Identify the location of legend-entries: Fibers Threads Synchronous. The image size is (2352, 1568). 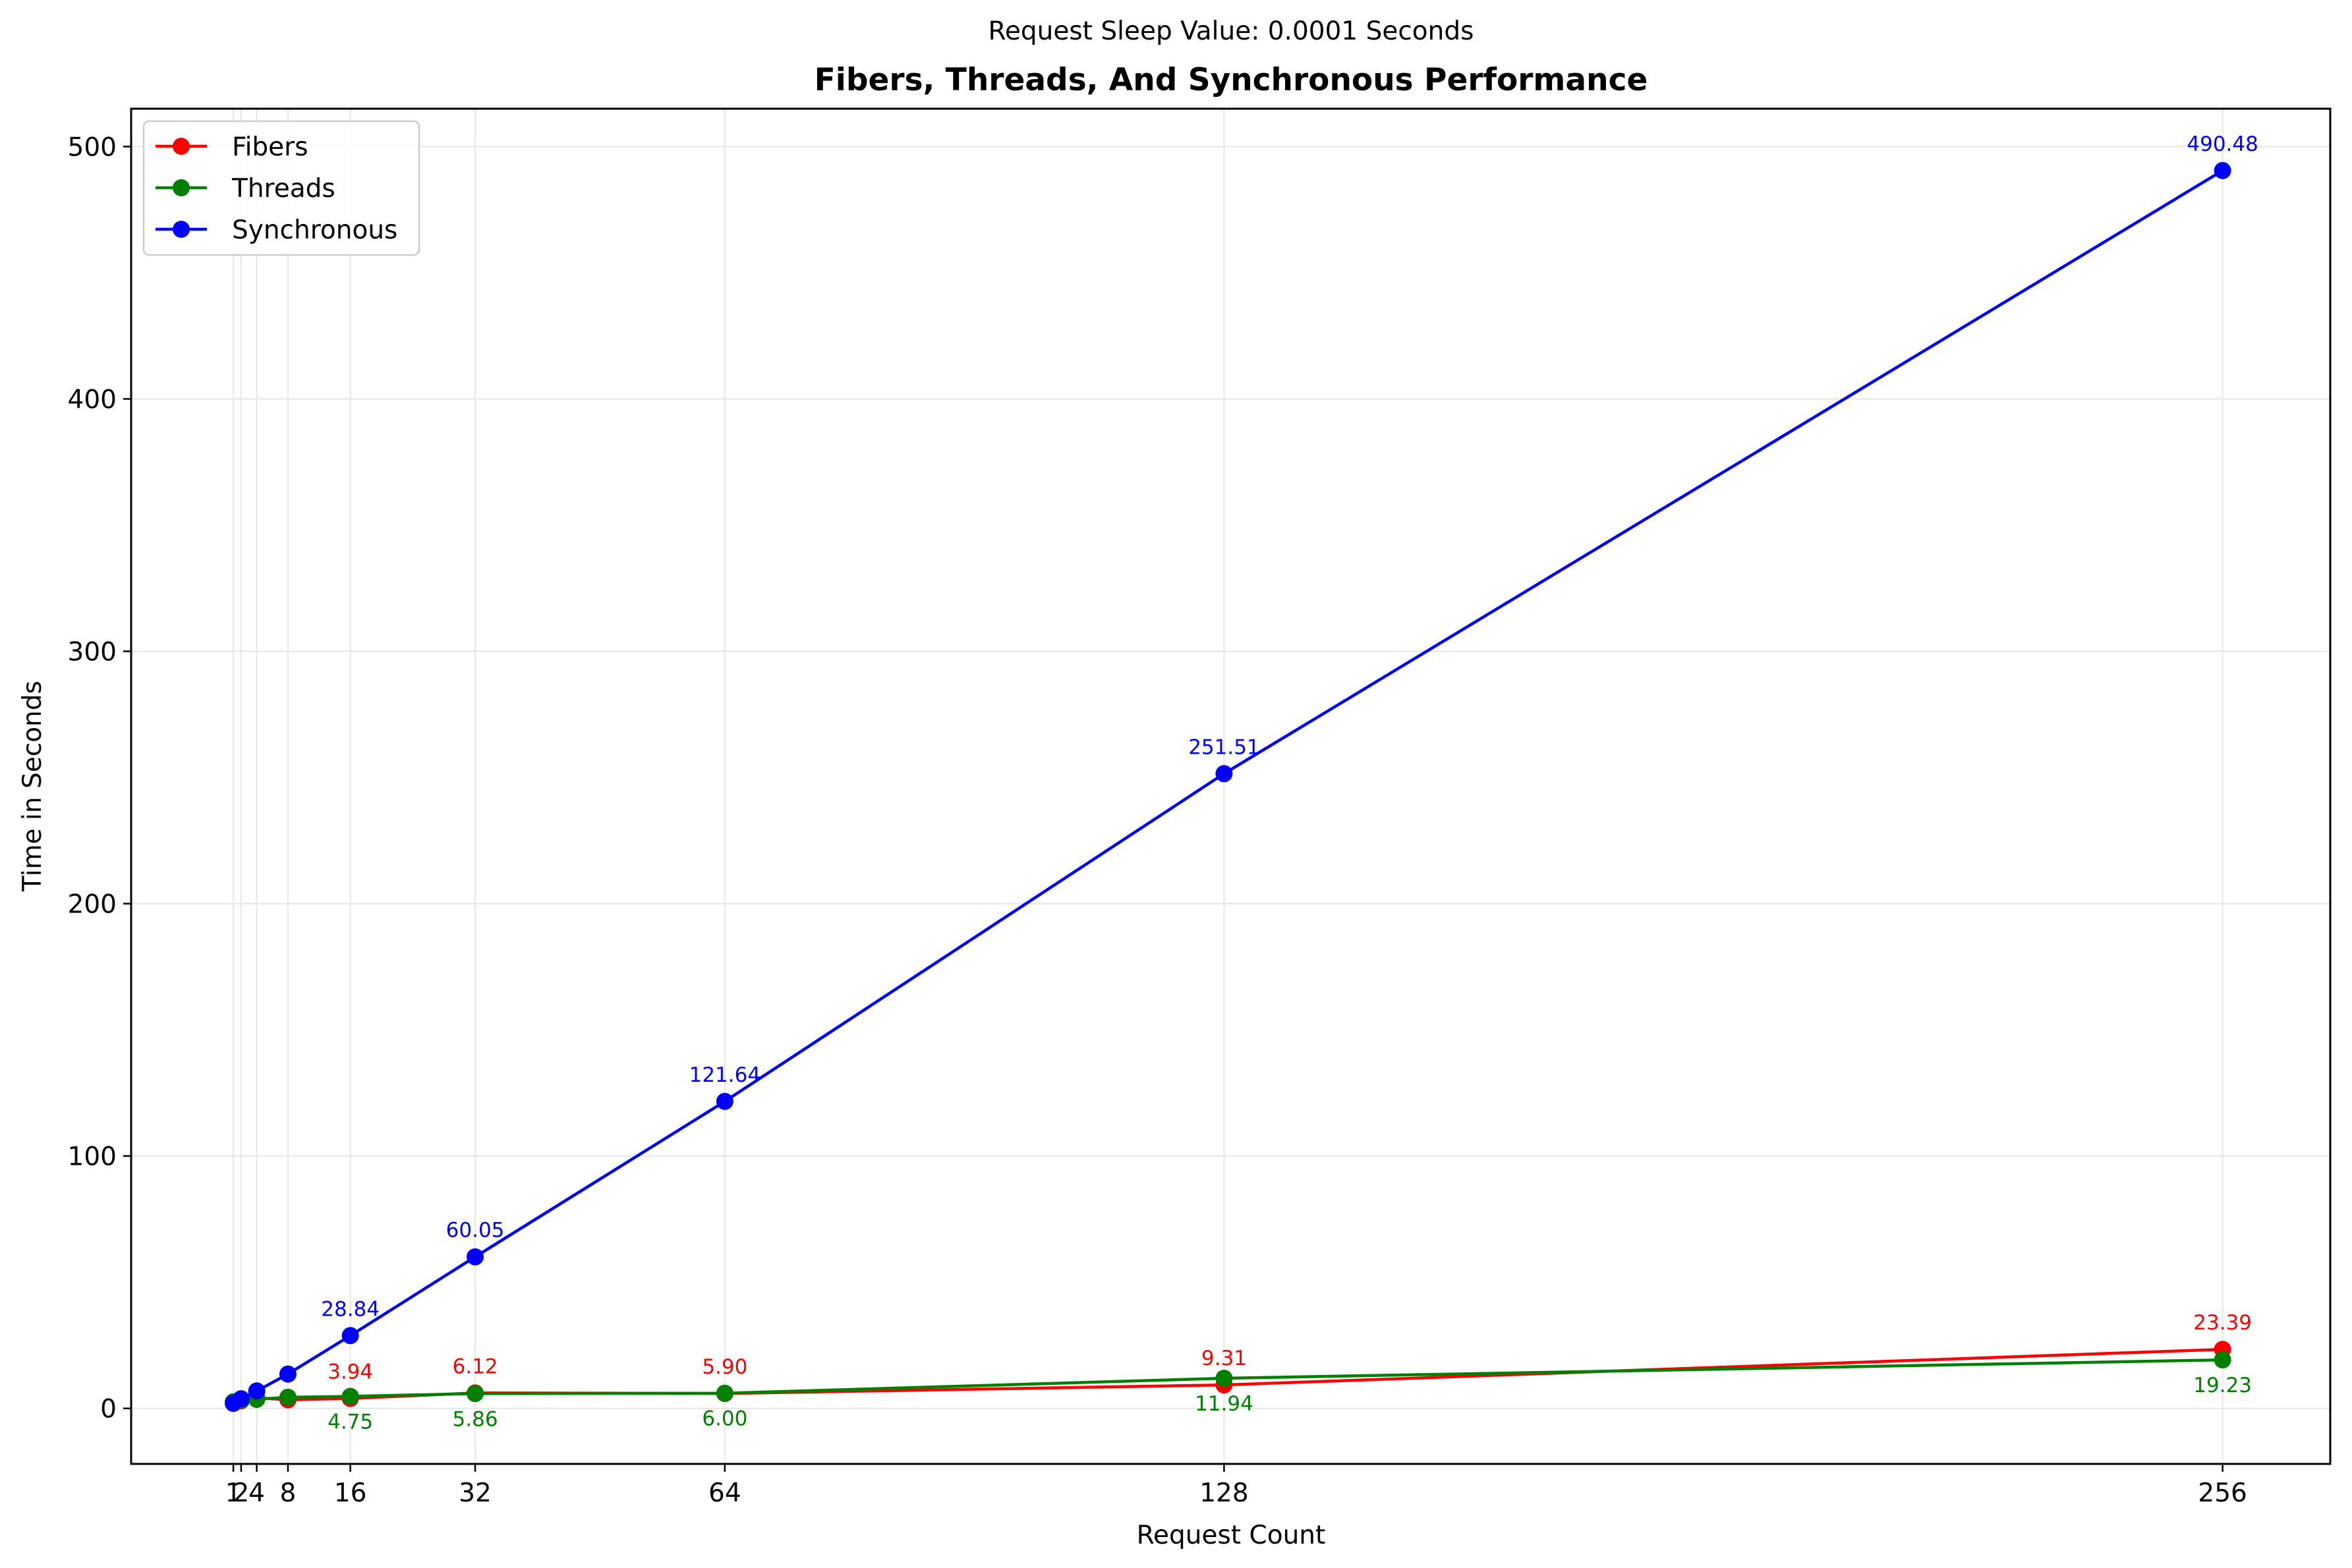
(276, 188).